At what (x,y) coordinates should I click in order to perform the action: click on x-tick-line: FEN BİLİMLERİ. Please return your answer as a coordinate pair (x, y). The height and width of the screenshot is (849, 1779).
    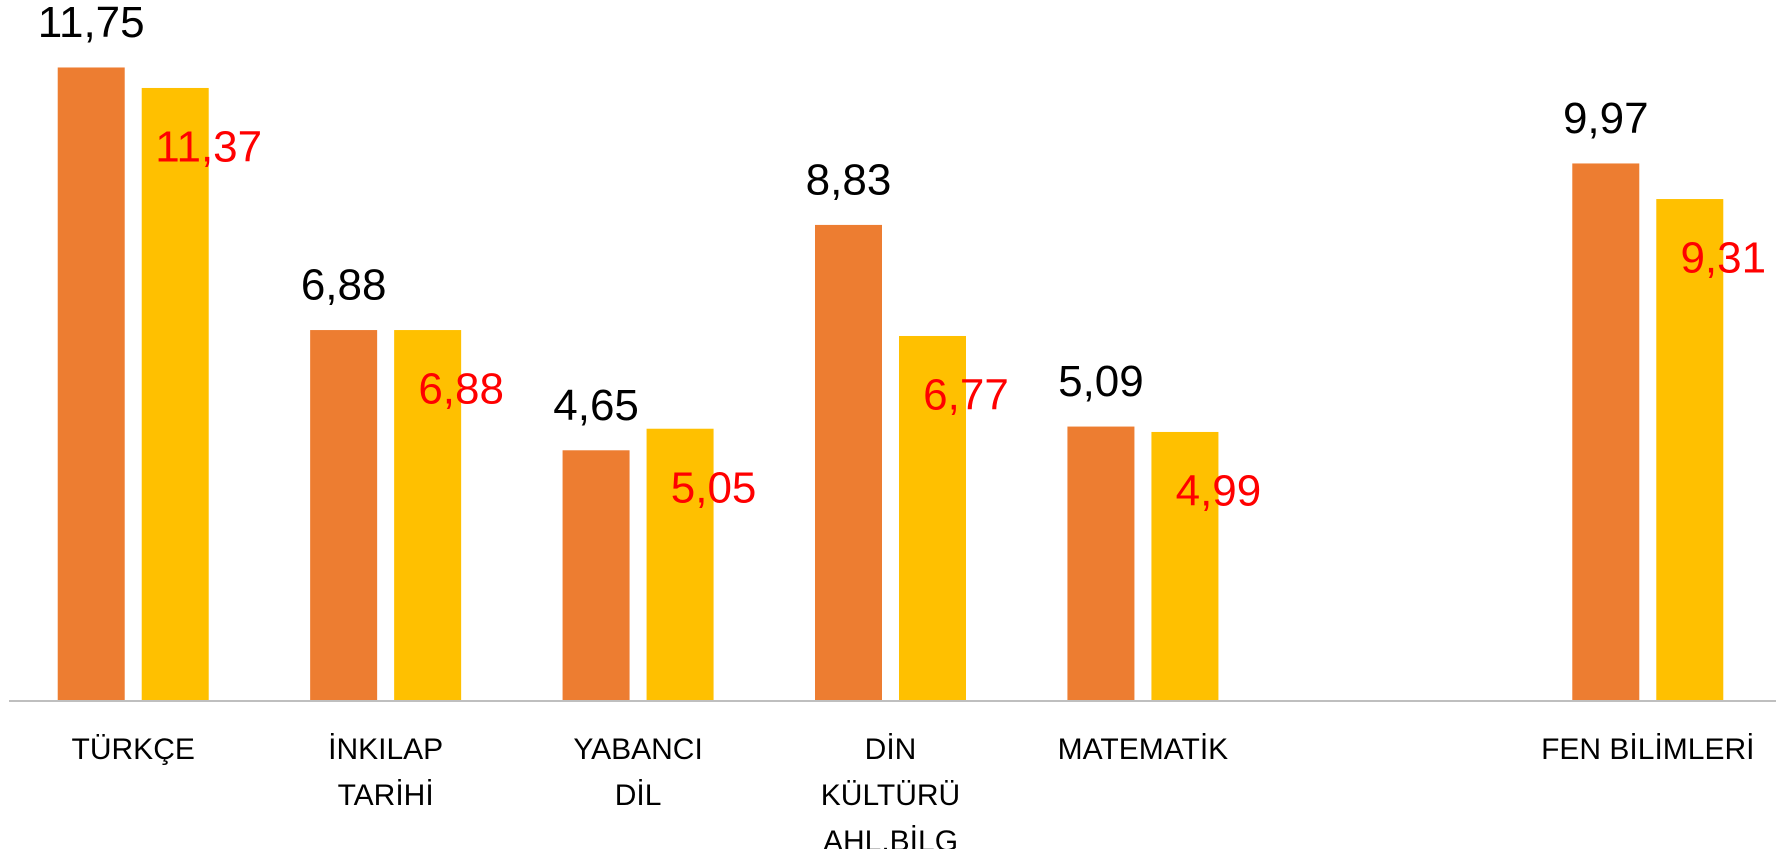
    Looking at the image, I should click on (1647, 749).